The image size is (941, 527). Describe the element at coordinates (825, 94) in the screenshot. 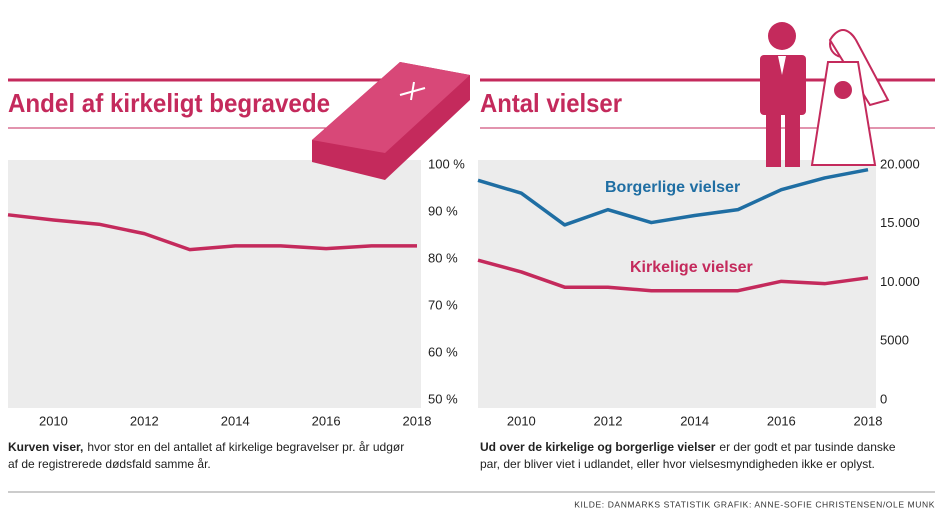

I see `couple-icon` at that location.